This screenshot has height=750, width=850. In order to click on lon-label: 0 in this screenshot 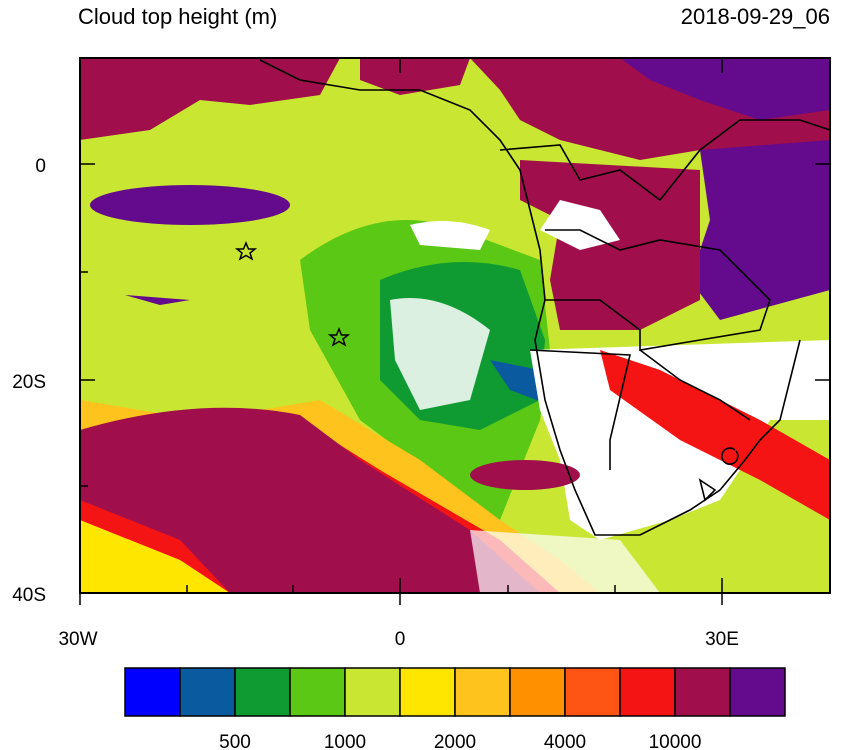, I will do `click(400, 639)`.